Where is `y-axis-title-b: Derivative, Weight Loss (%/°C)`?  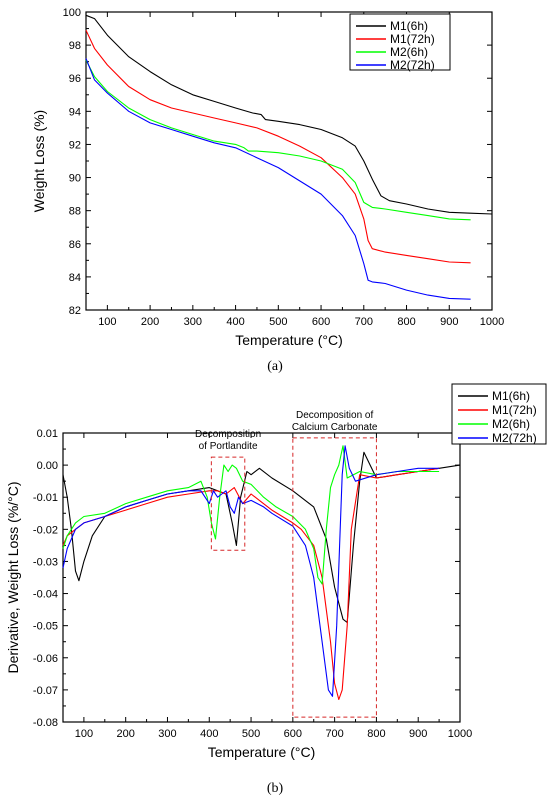
y-axis-title-b: Derivative, Weight Loss (%/°C) is located at coordinates (13, 577).